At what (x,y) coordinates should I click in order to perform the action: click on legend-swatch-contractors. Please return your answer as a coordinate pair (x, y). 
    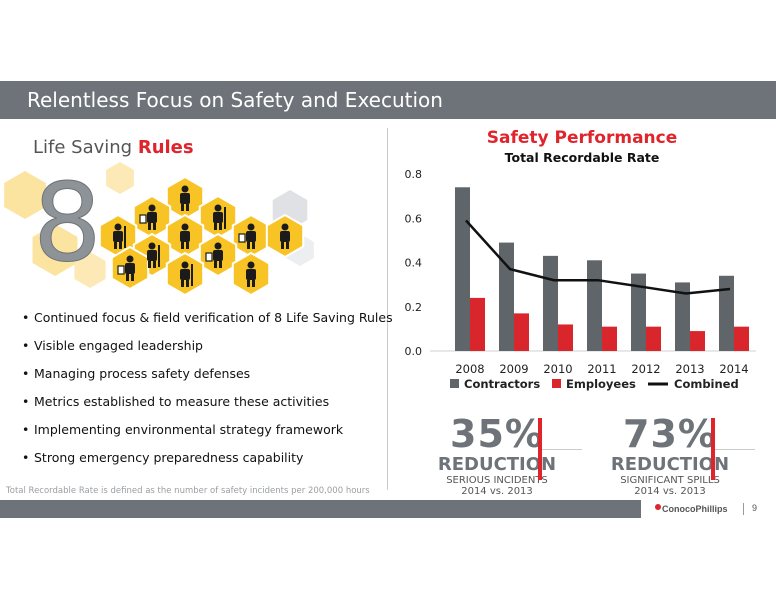
    Looking at the image, I should click on (454, 383).